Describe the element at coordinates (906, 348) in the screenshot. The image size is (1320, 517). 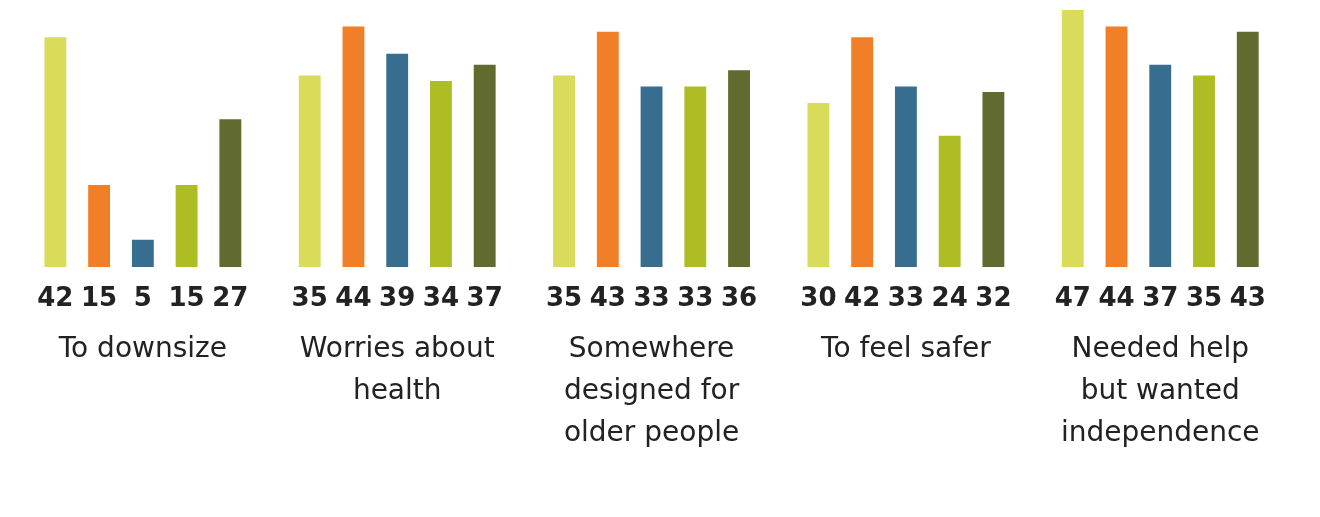
I see `x-tick-label: To feel safer` at that location.